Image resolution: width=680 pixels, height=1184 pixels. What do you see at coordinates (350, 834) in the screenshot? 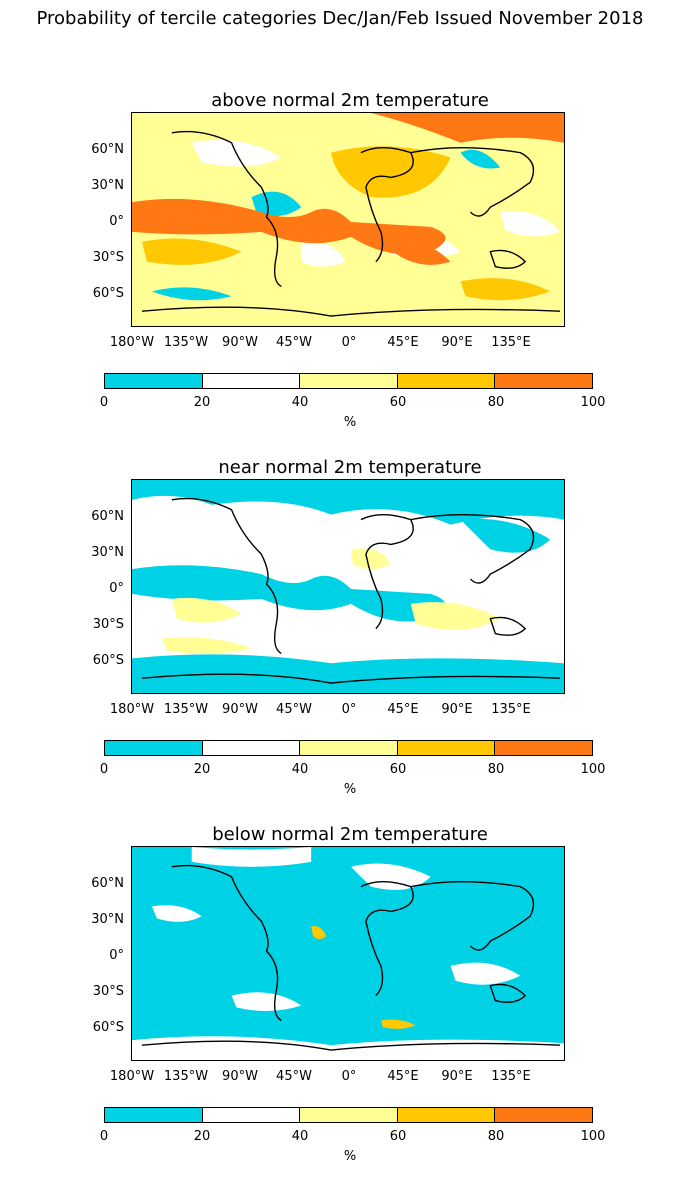
I see `panel-title: below normal 2m temperature` at bounding box center [350, 834].